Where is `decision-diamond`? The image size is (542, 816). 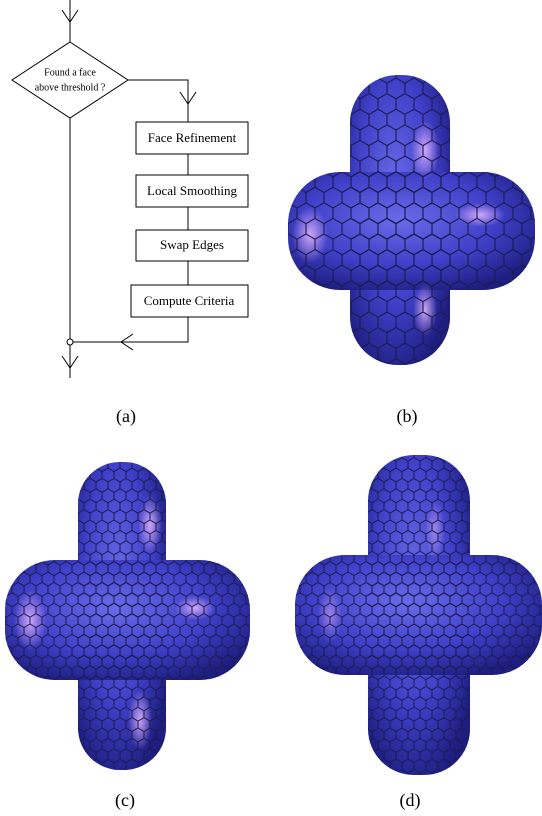 decision-diamond is located at coordinates (70, 80).